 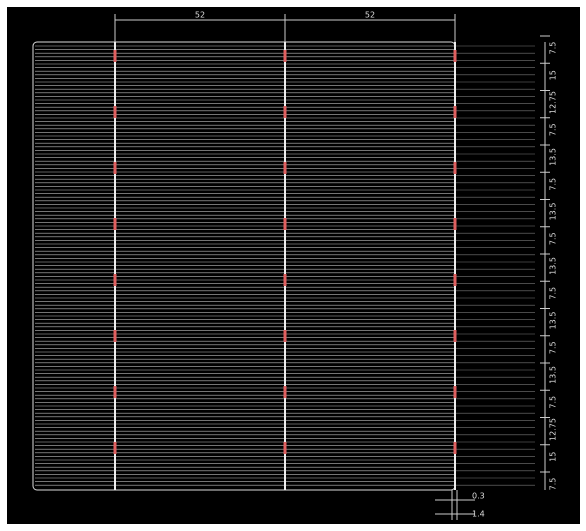 What do you see at coordinates (478, 496) in the screenshot?
I see `dimension-label: 0.3` at bounding box center [478, 496].